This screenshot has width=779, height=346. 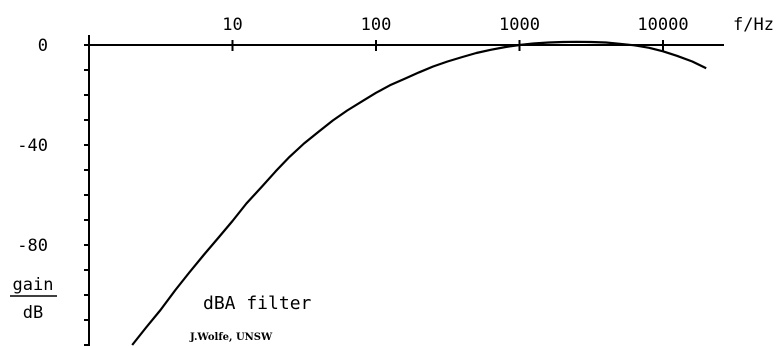 I want to click on x-axis-label: f/Hz, so click(x=753, y=25).